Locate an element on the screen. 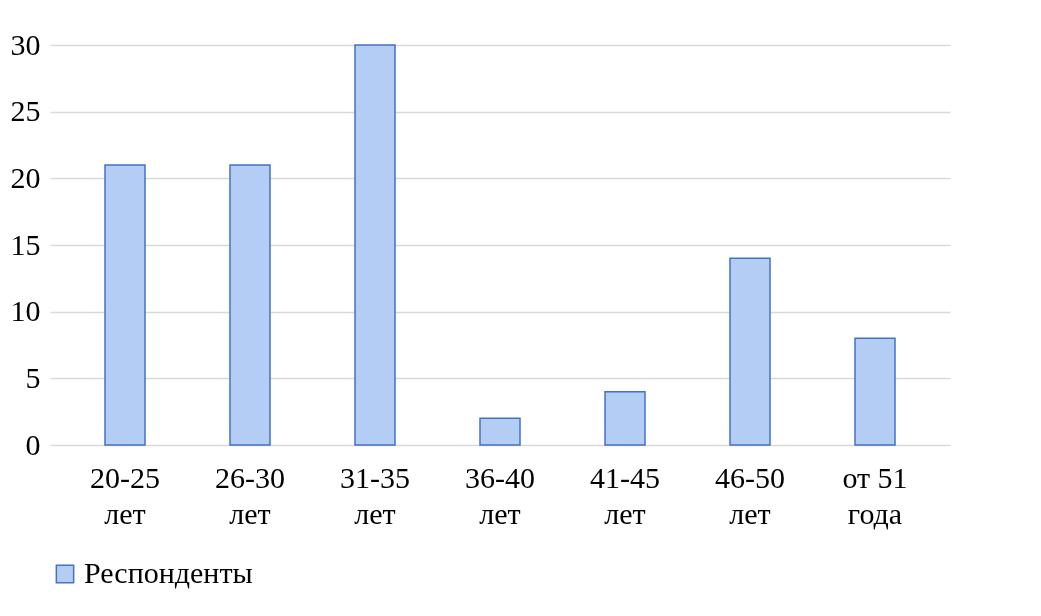 The height and width of the screenshot is (616, 1041). x-tick-label: 46-50 лет is located at coordinates (750, 495).